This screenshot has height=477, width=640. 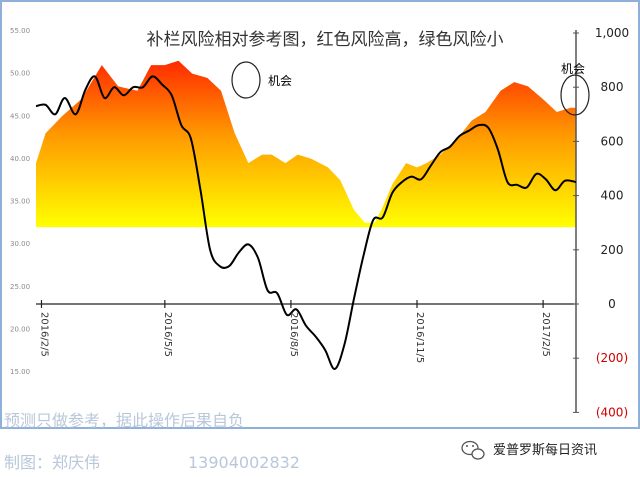 What do you see at coordinates (52, 462) in the screenshot?
I see `footer-author: 制图：郑庆伟` at bounding box center [52, 462].